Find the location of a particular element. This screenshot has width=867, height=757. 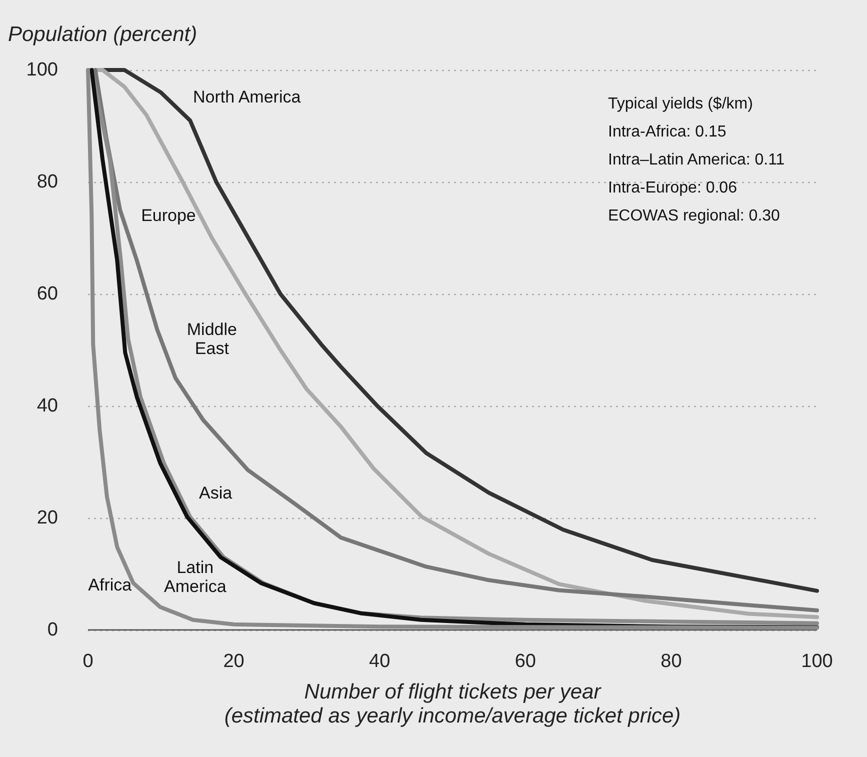

y-axis-title: Population (percent) is located at coordinates (103, 34).